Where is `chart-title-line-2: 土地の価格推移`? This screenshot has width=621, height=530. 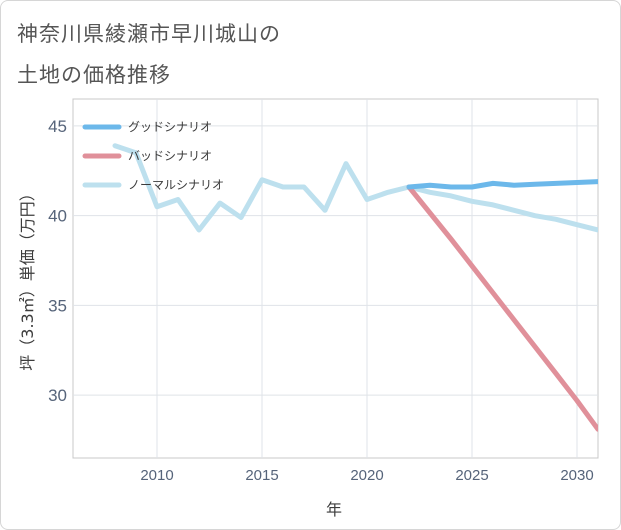 chart-title-line-2: 土地の価格推移 is located at coordinates (94, 75).